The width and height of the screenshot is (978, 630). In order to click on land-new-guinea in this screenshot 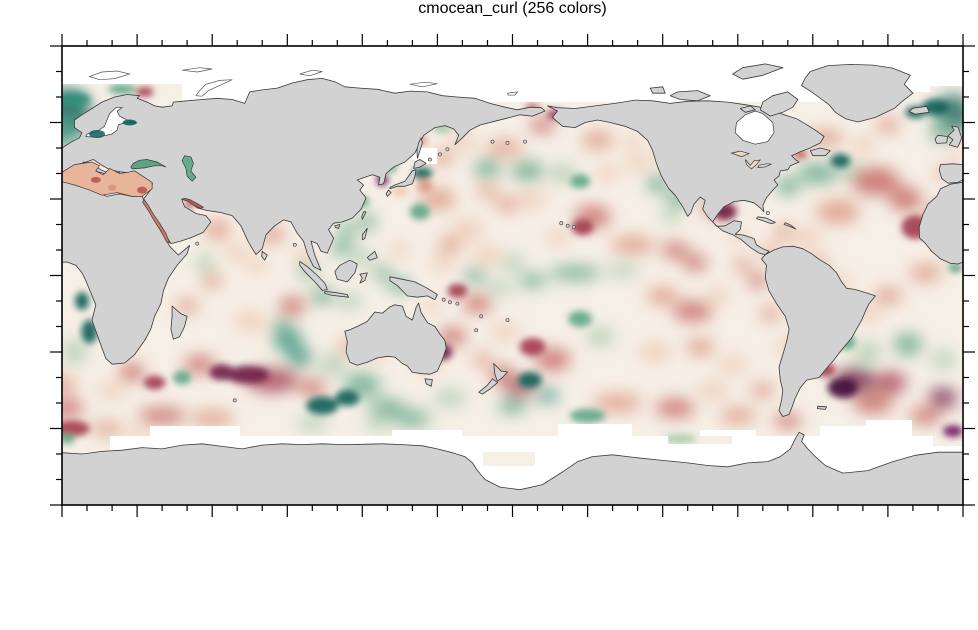, I will do `click(413, 288)`.